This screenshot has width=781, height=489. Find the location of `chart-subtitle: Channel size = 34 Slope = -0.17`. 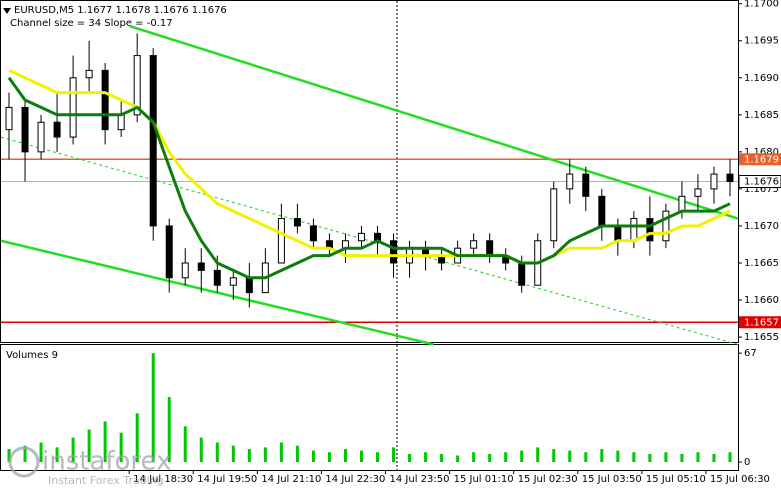

chart-subtitle: Channel size = 34 Slope = -0.17 is located at coordinates (91, 23).